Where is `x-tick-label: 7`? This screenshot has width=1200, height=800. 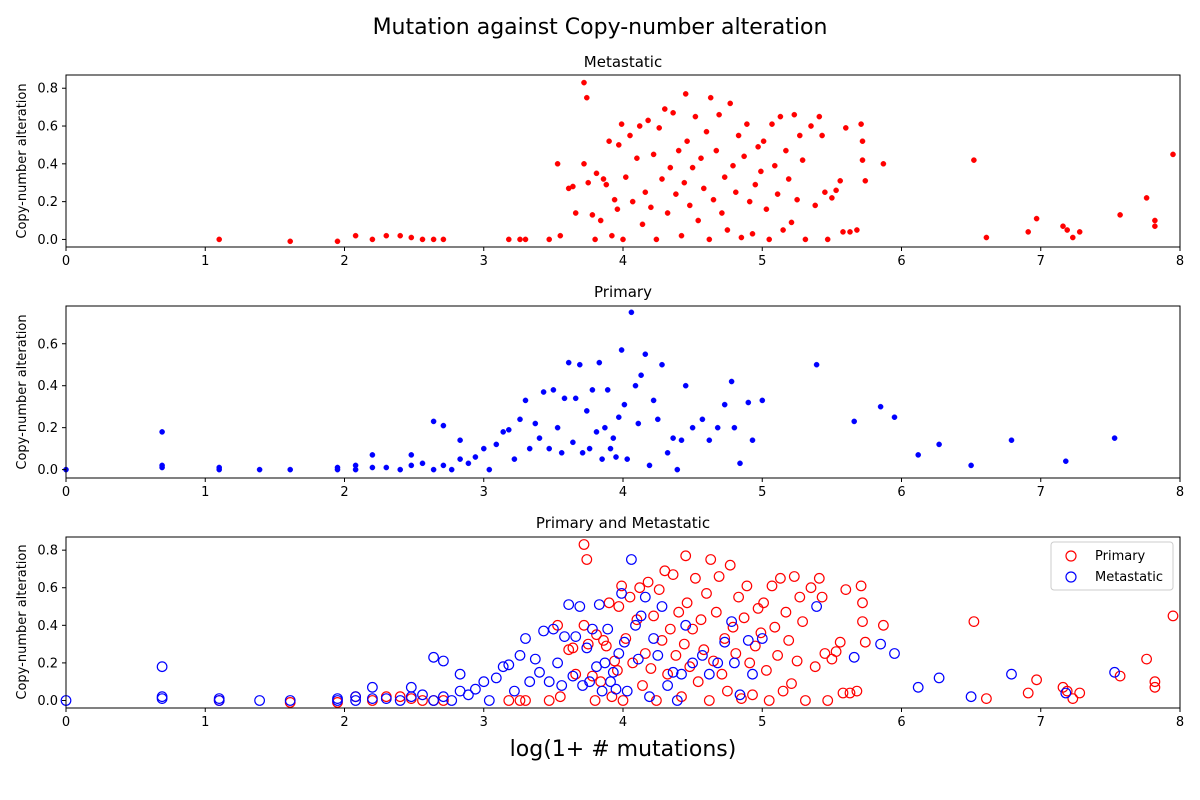 x-tick-label: 7 is located at coordinates (1041, 261).